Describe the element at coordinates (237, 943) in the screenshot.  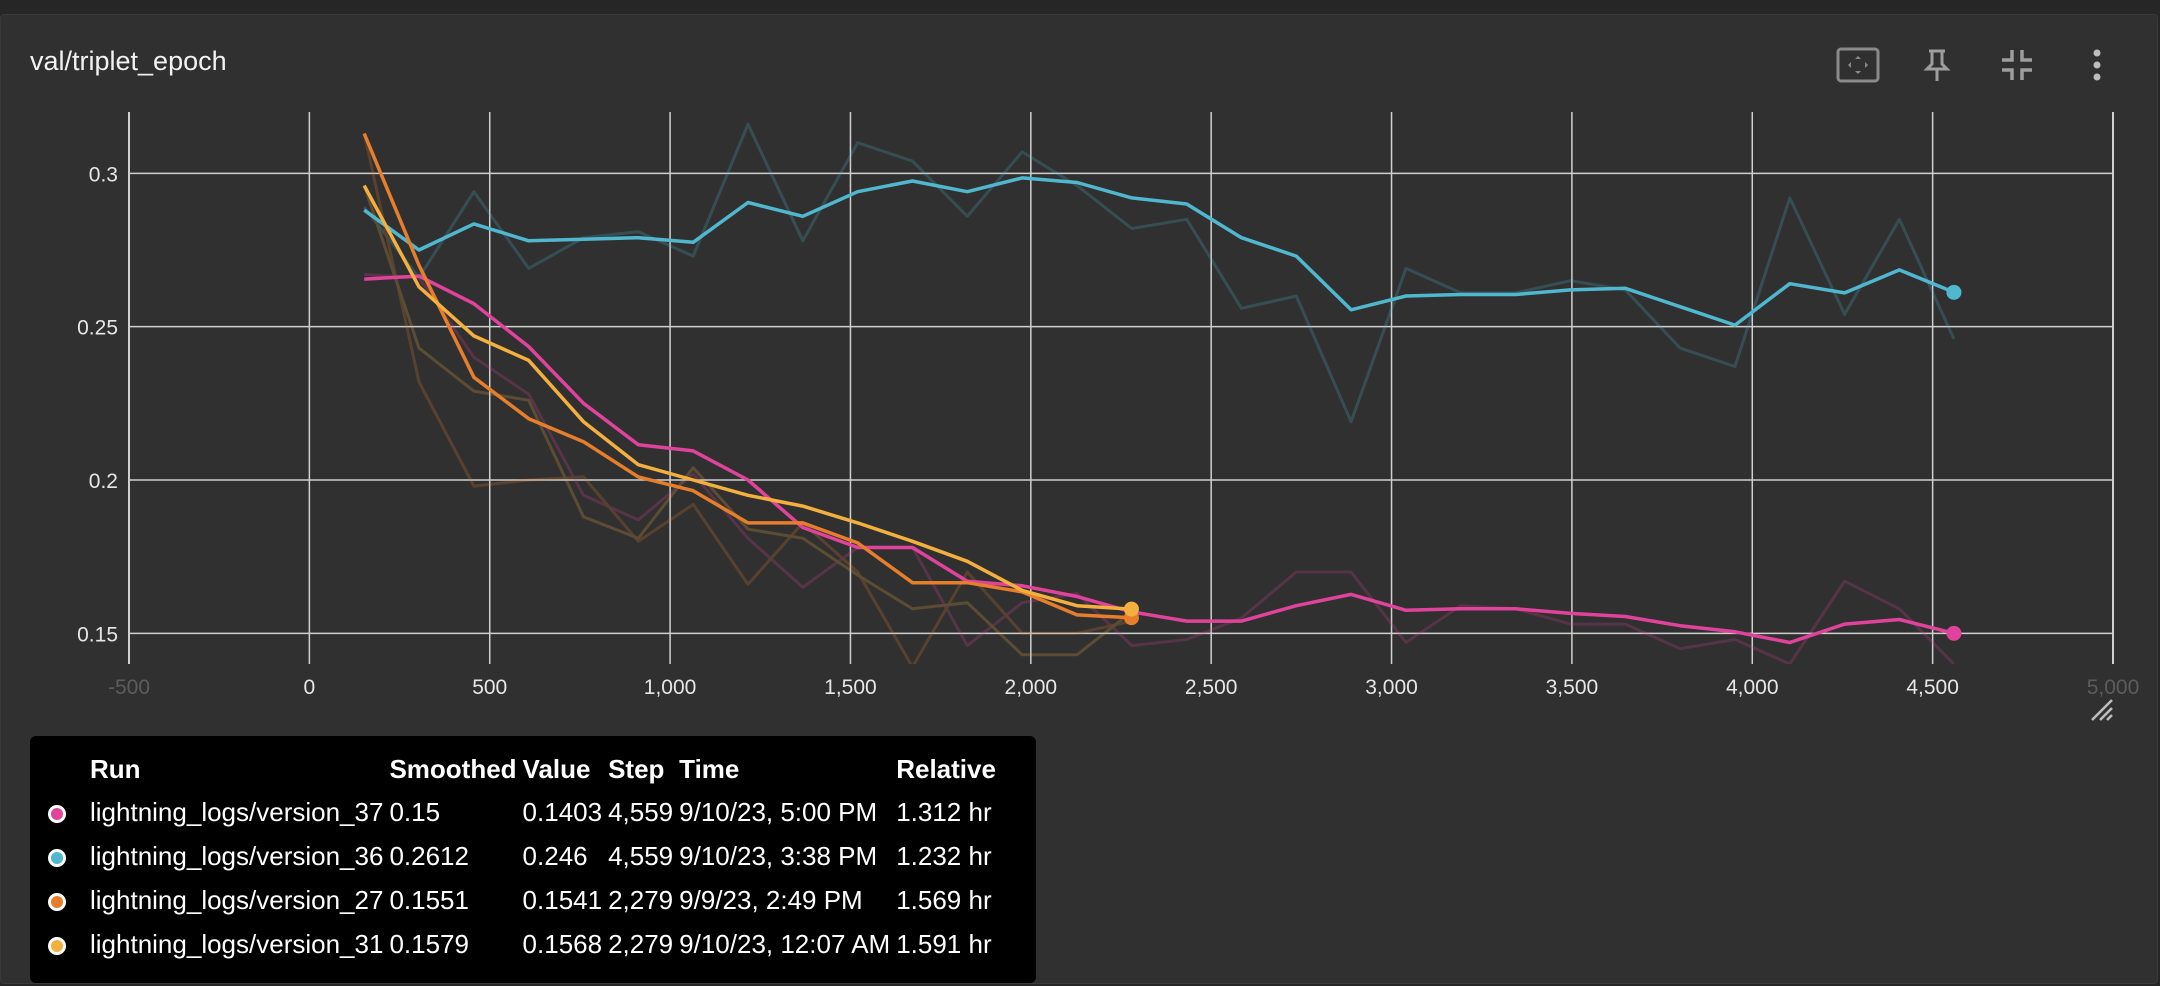
I see `run-name: lightning_logs/version_31` at that location.